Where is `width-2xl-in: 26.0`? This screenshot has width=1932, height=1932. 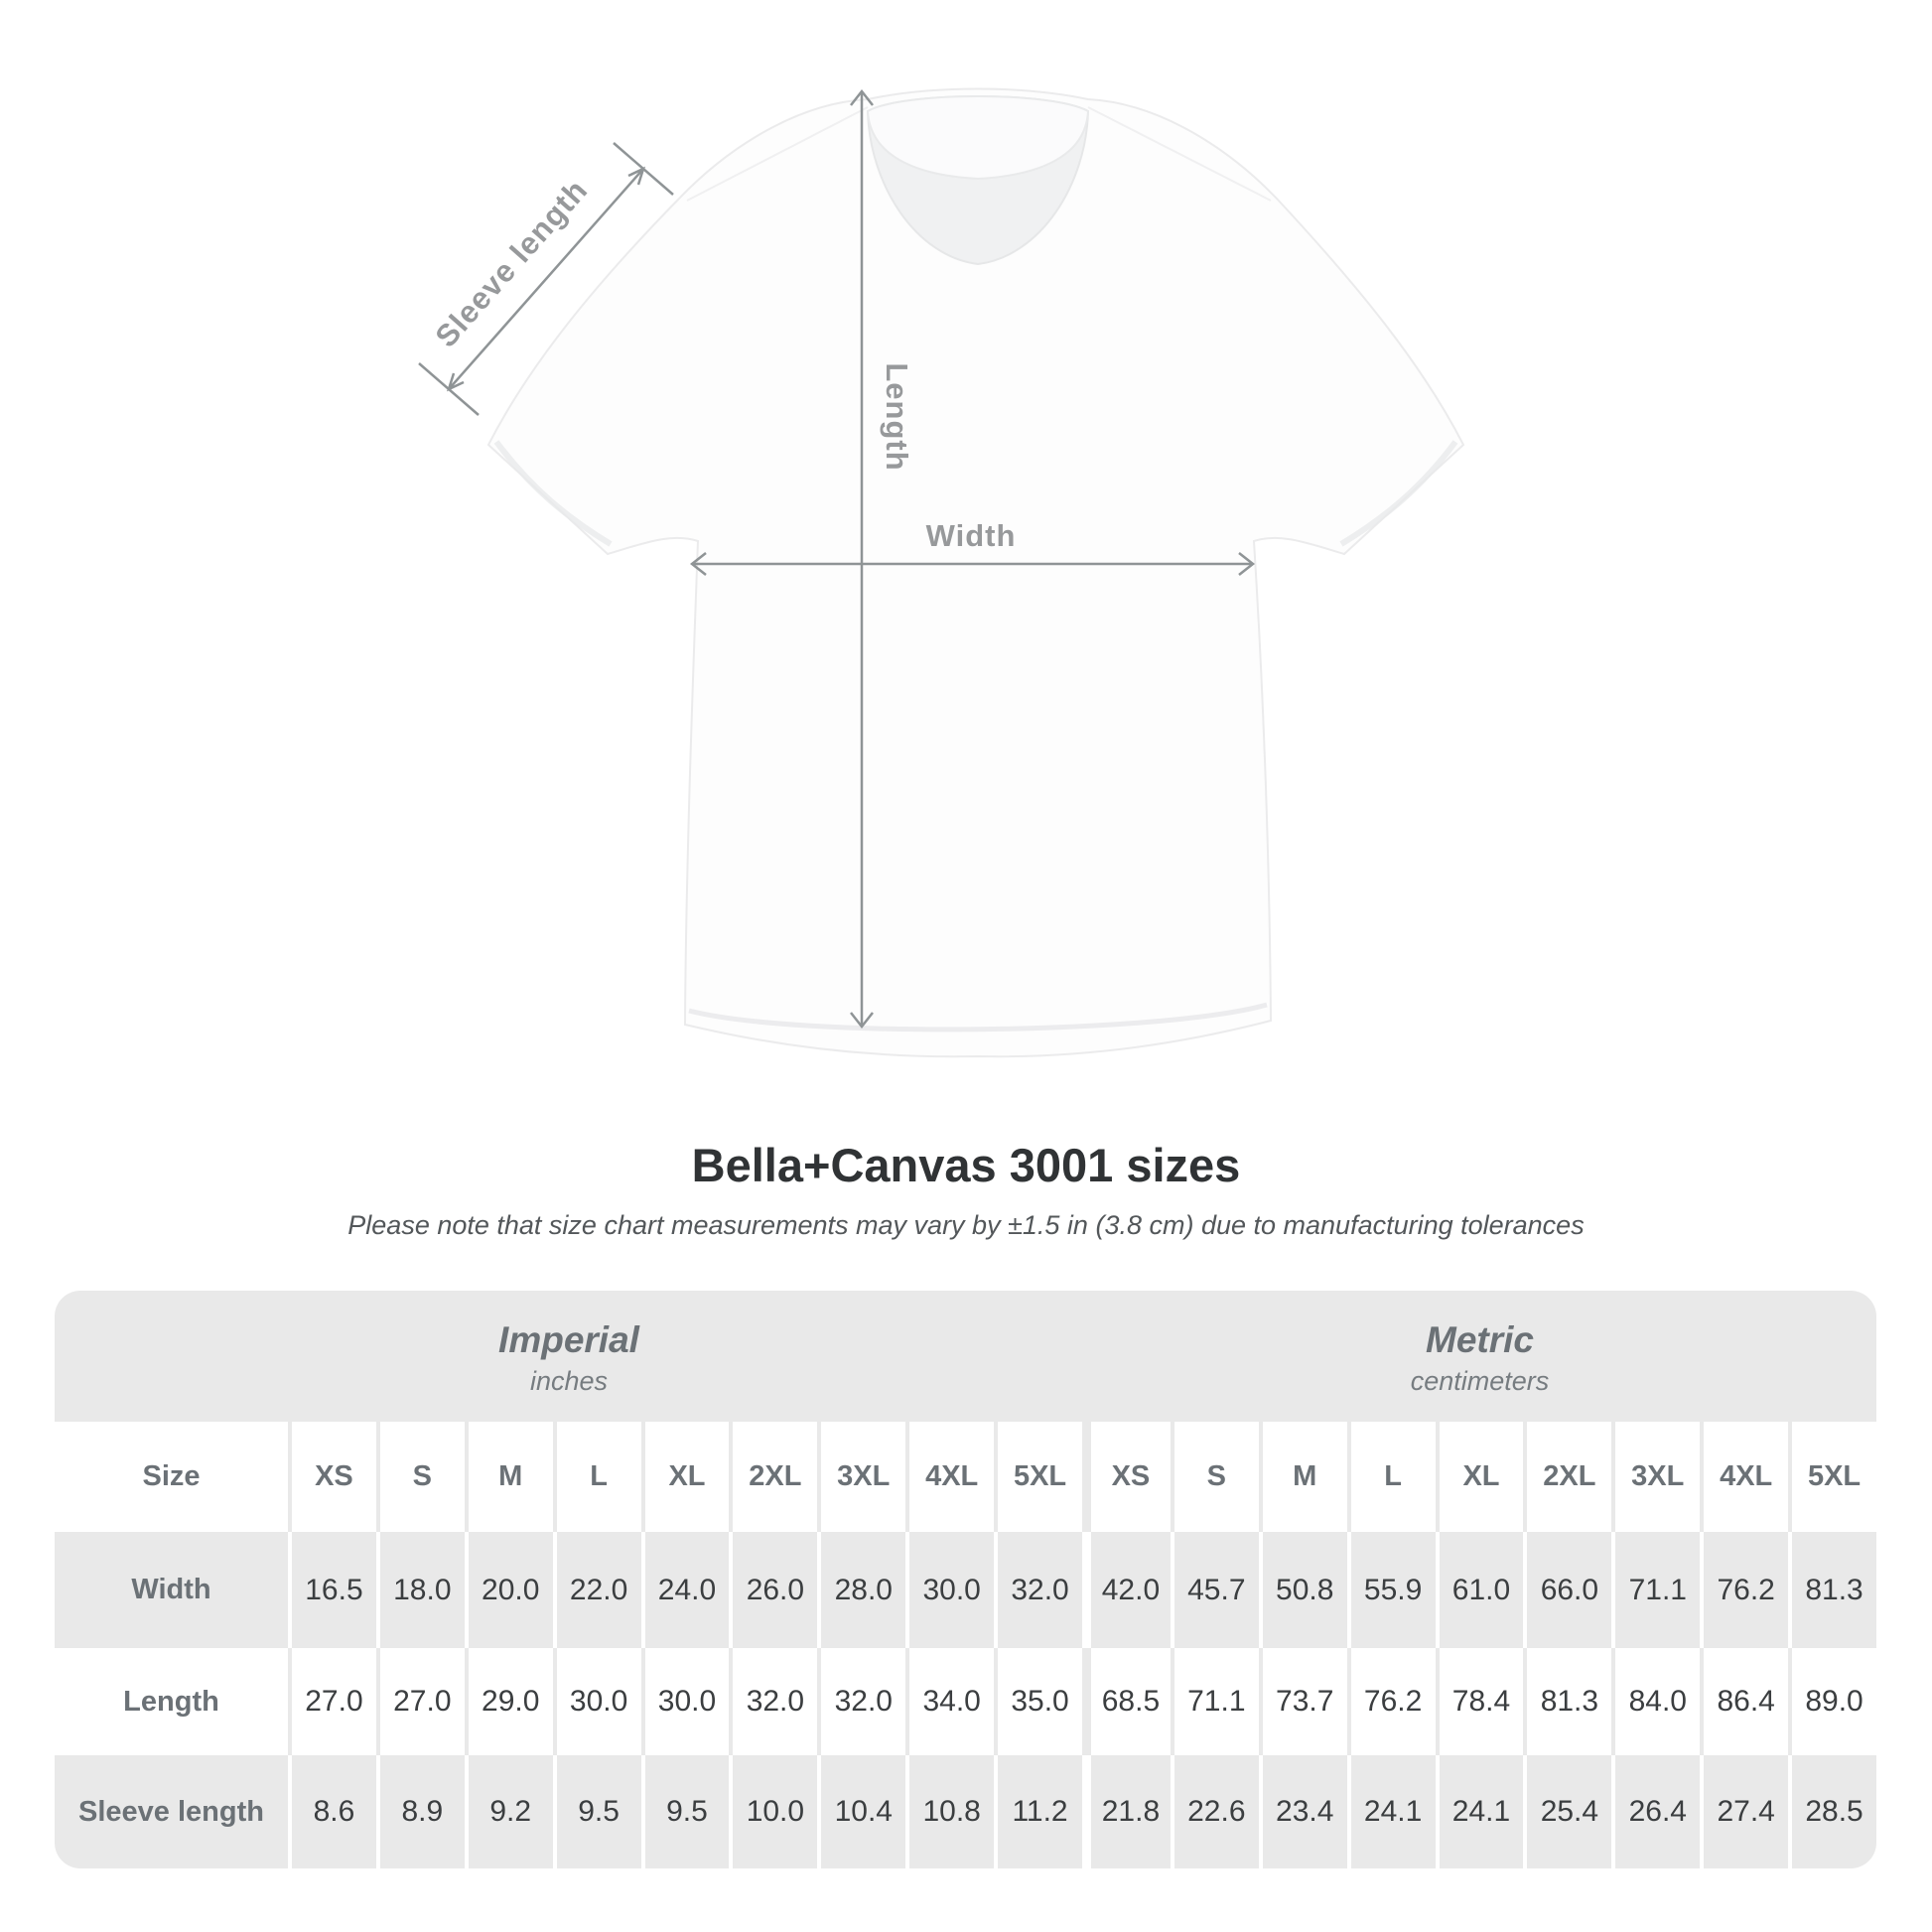
width-2xl-in: 26.0 is located at coordinates (773, 1590).